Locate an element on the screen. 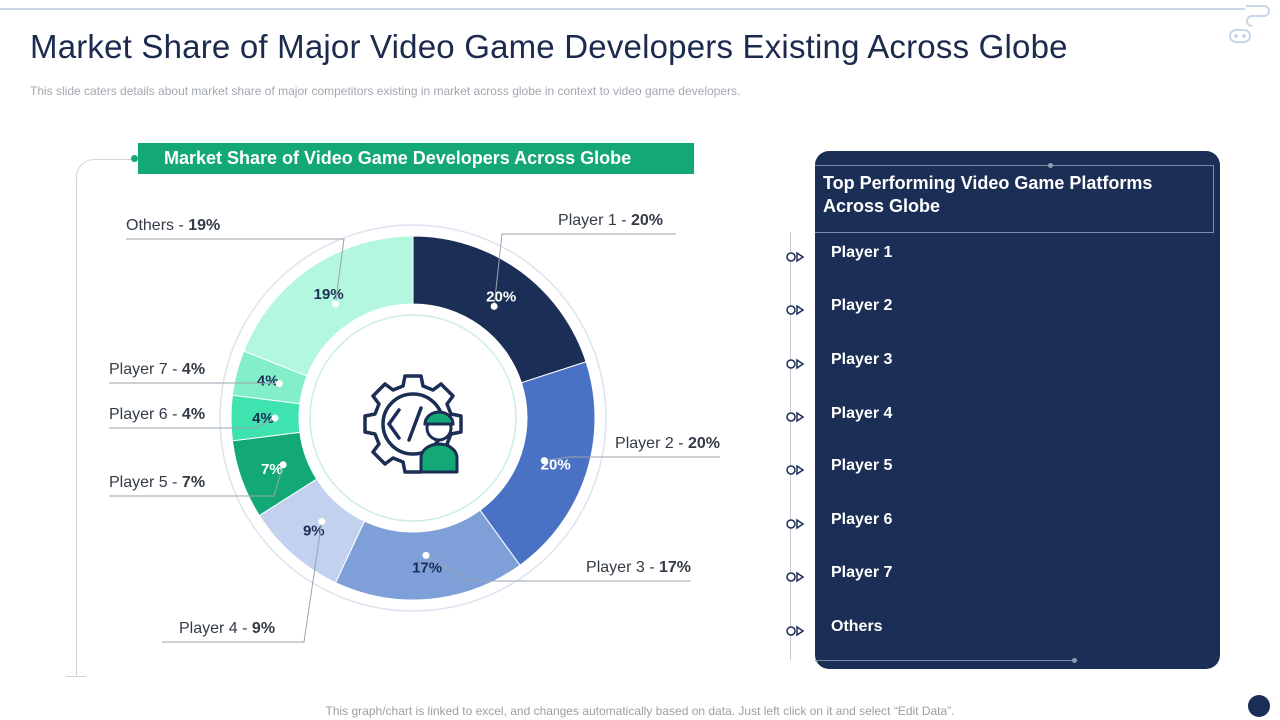  donut-inner-ring is located at coordinates (413, 418).